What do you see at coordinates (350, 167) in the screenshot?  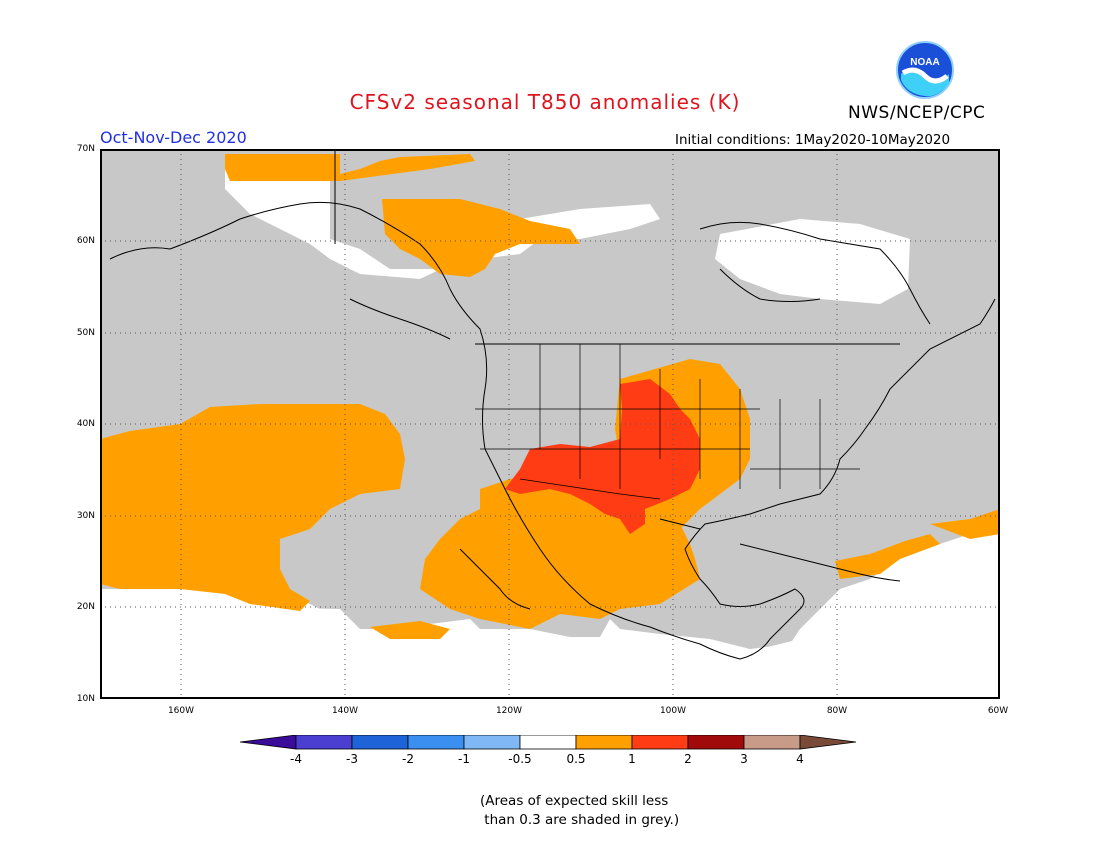 I see `anomaly-region-orange` at bounding box center [350, 167].